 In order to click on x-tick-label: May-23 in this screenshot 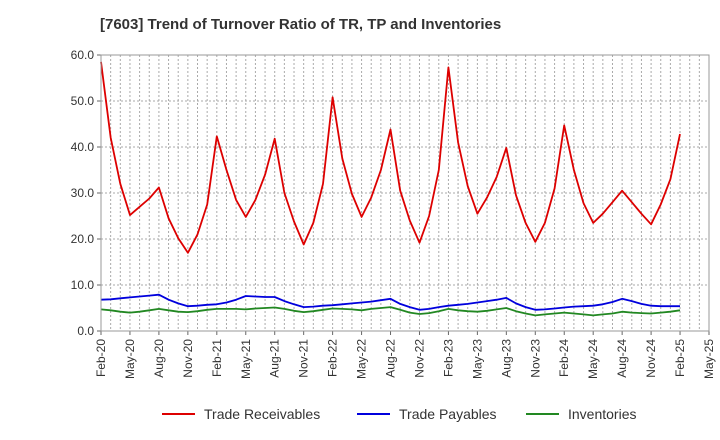, I will do `click(477, 359)`.